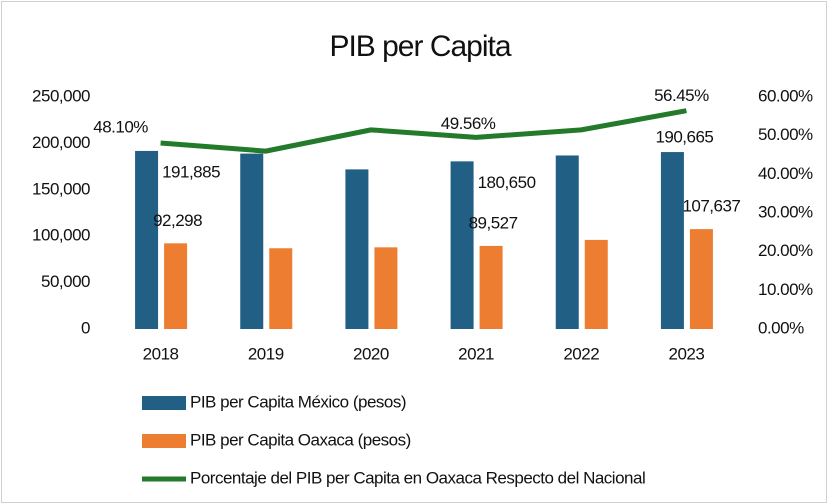 This screenshot has height=504, width=828. What do you see at coordinates (684, 137) in the screenshot?
I see `data-label: 190,665` at bounding box center [684, 137].